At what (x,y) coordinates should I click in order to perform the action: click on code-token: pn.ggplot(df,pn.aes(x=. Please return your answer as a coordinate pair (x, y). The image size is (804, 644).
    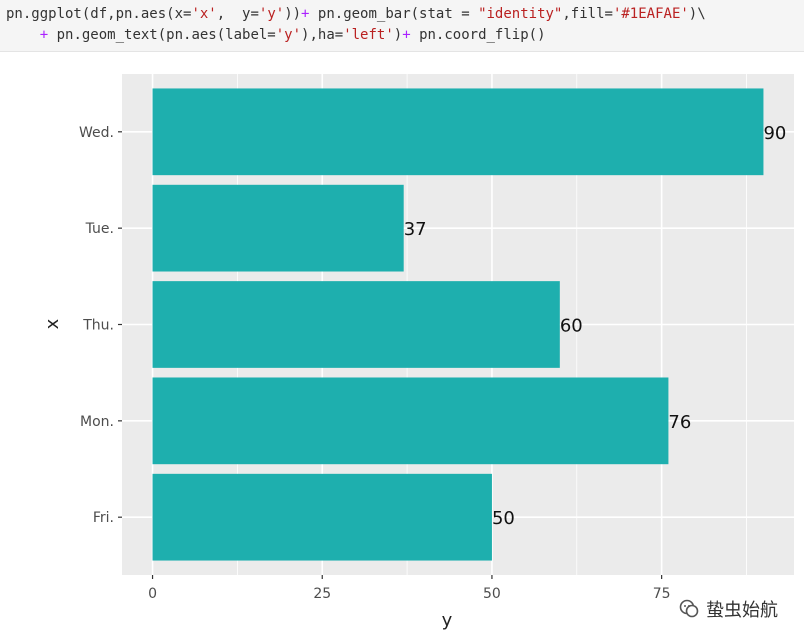
    Looking at the image, I should click on (99, 14).